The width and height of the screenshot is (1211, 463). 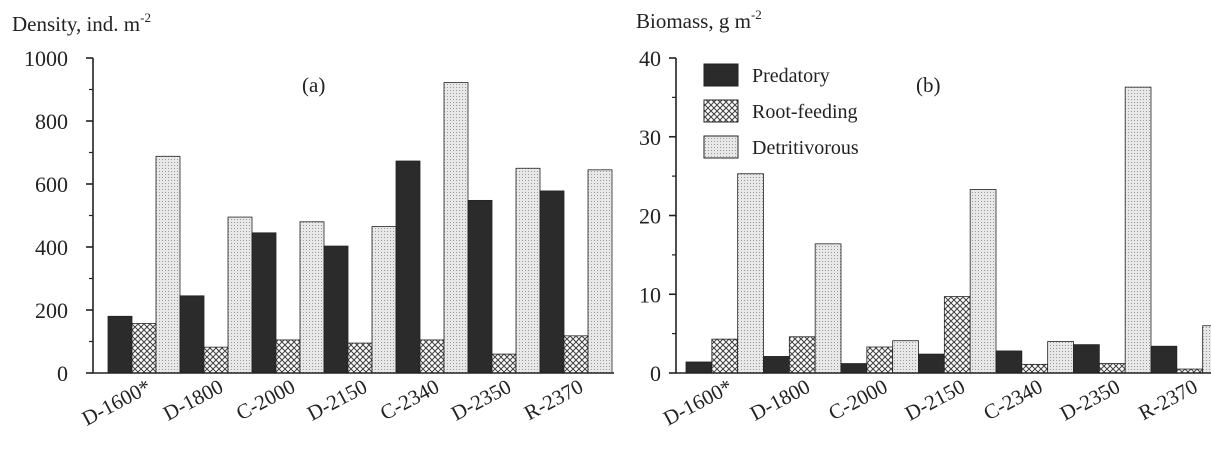 What do you see at coordinates (51, 184) in the screenshot?
I see `y-tick-label: 600` at bounding box center [51, 184].